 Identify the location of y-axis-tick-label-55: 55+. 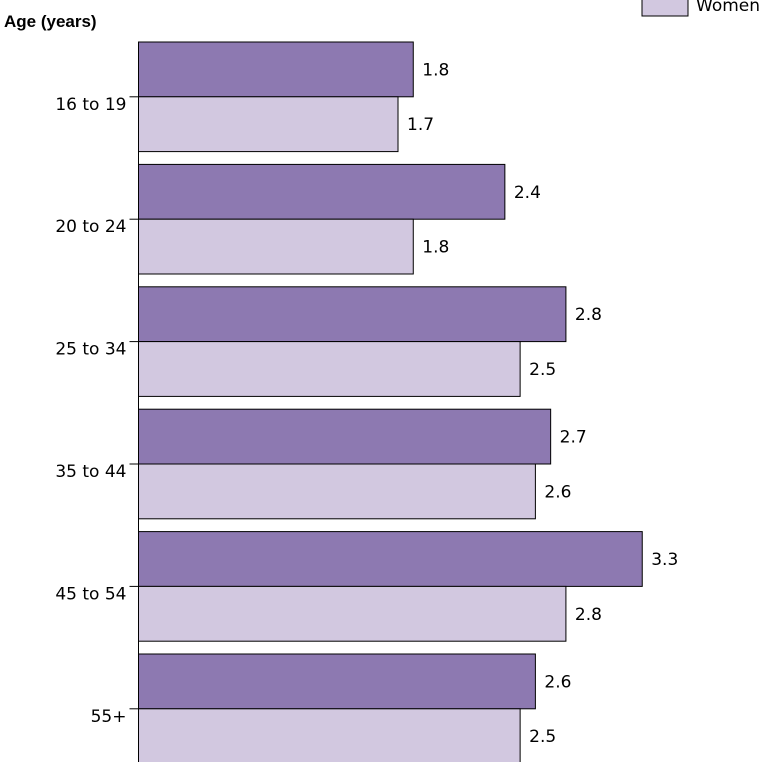
(109, 717).